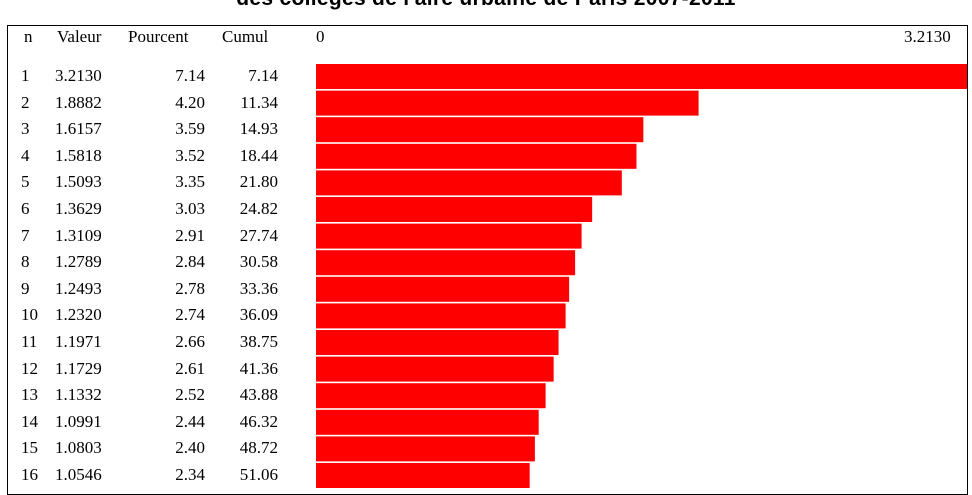  Describe the element at coordinates (258, 341) in the screenshot. I see `row-cumul: 38.75` at that location.